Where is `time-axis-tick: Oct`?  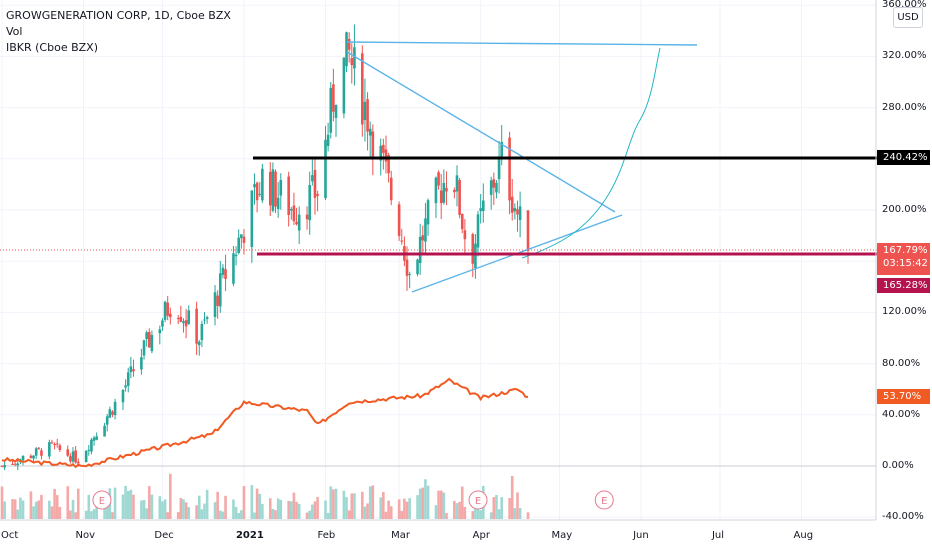 time-axis-tick: Oct is located at coordinates (10, 535).